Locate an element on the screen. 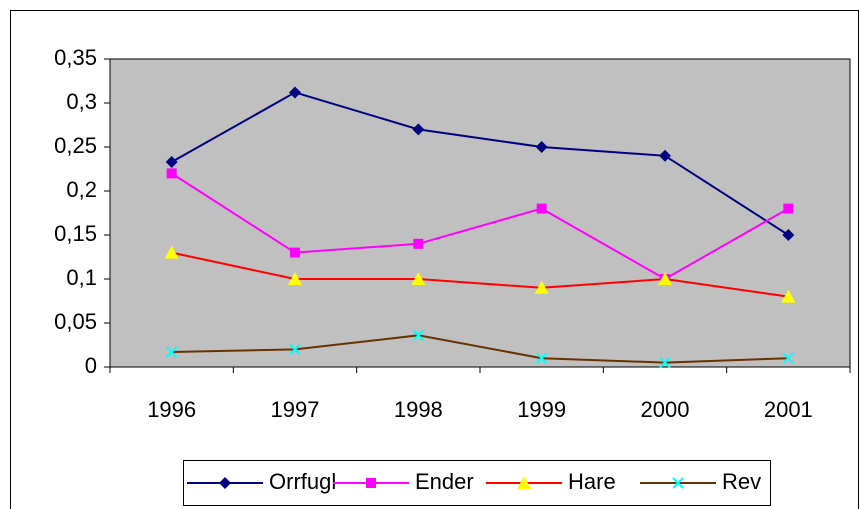 The height and width of the screenshot is (509, 860). x-tick-label: 2000 is located at coordinates (665, 409).